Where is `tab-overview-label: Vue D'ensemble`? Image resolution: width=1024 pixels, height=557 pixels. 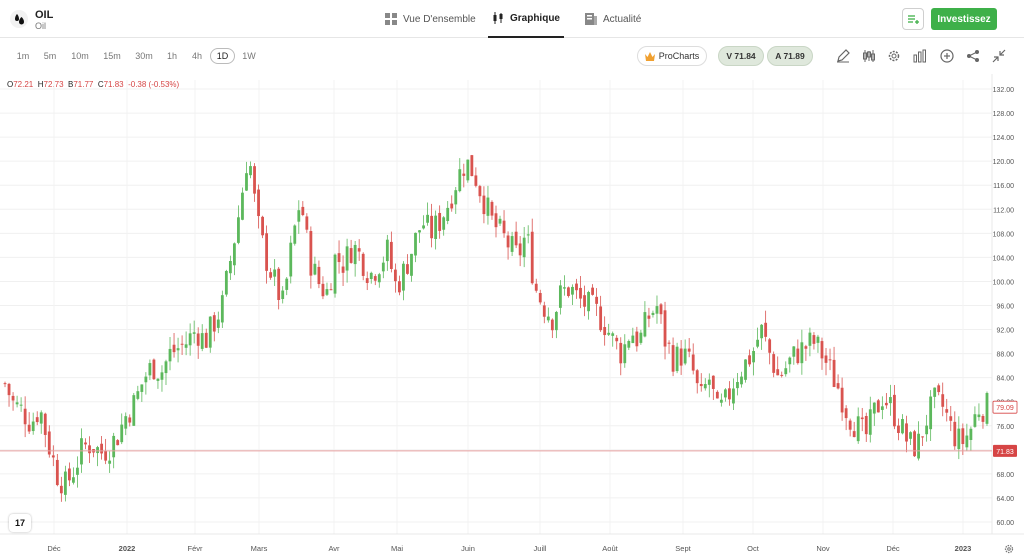
tab-overview-label: Vue D'ensemble is located at coordinates (439, 19).